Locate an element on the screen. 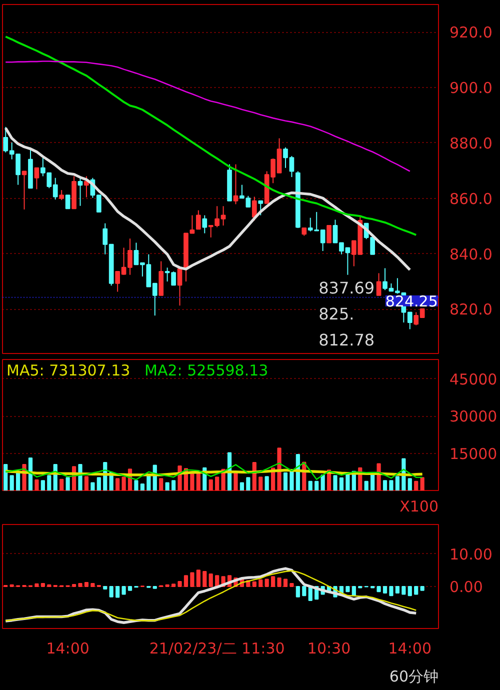  ref-line-label: 824.25 is located at coordinates (411, 301).